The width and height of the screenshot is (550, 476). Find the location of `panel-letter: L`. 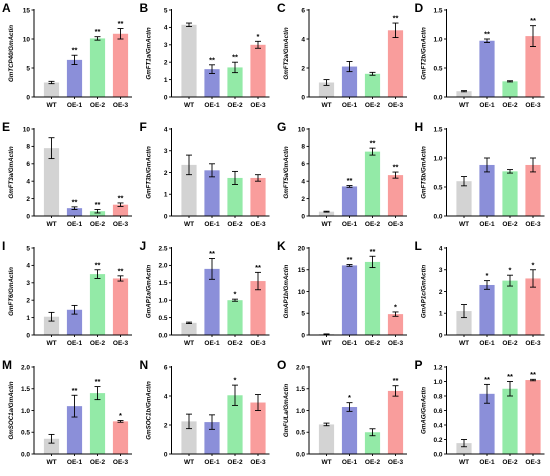

panel-letter: L is located at coordinates (418, 246).